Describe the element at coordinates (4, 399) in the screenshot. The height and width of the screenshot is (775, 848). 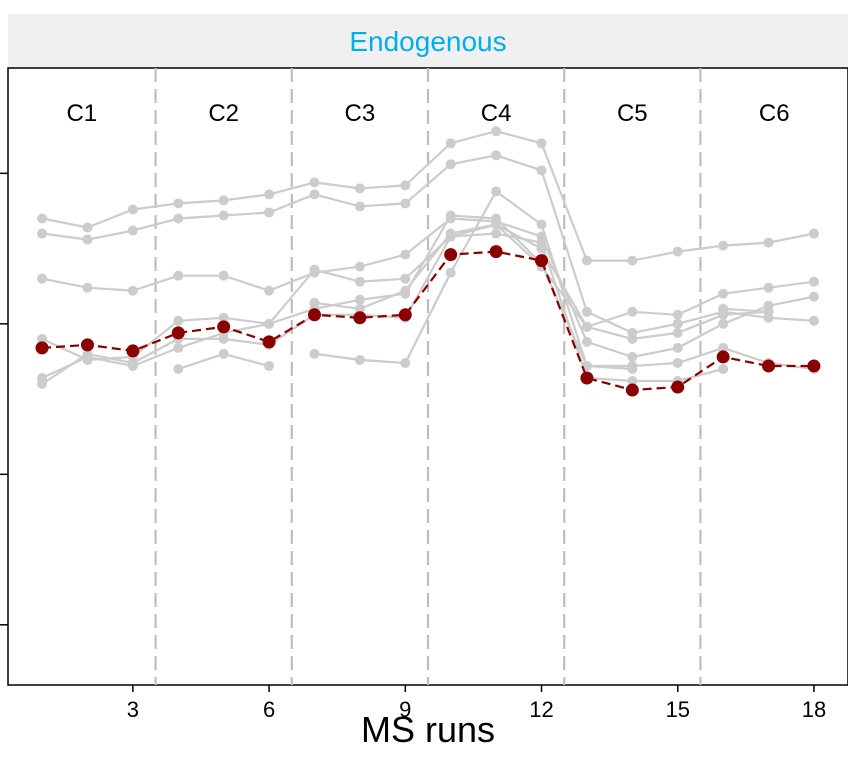
I see `y-axis-ticks` at that location.